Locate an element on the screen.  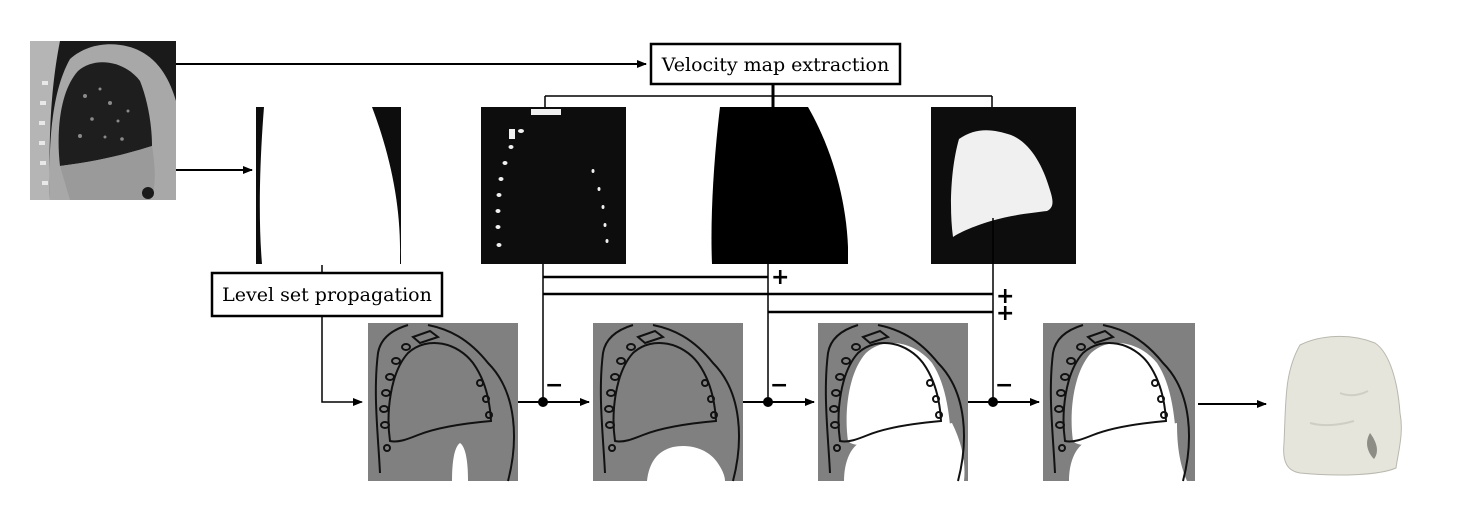
plus-sign-1: + is located at coordinates (780, 277).